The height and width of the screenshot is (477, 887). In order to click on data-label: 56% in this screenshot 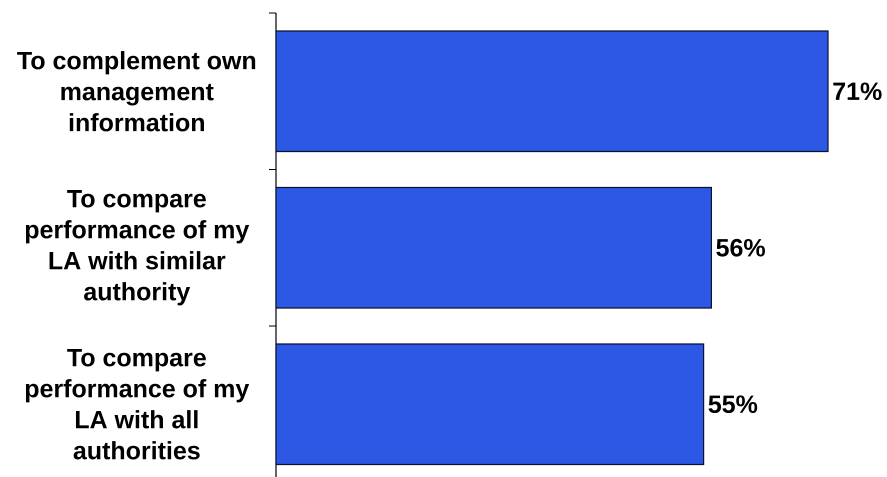, I will do `click(740, 247)`.